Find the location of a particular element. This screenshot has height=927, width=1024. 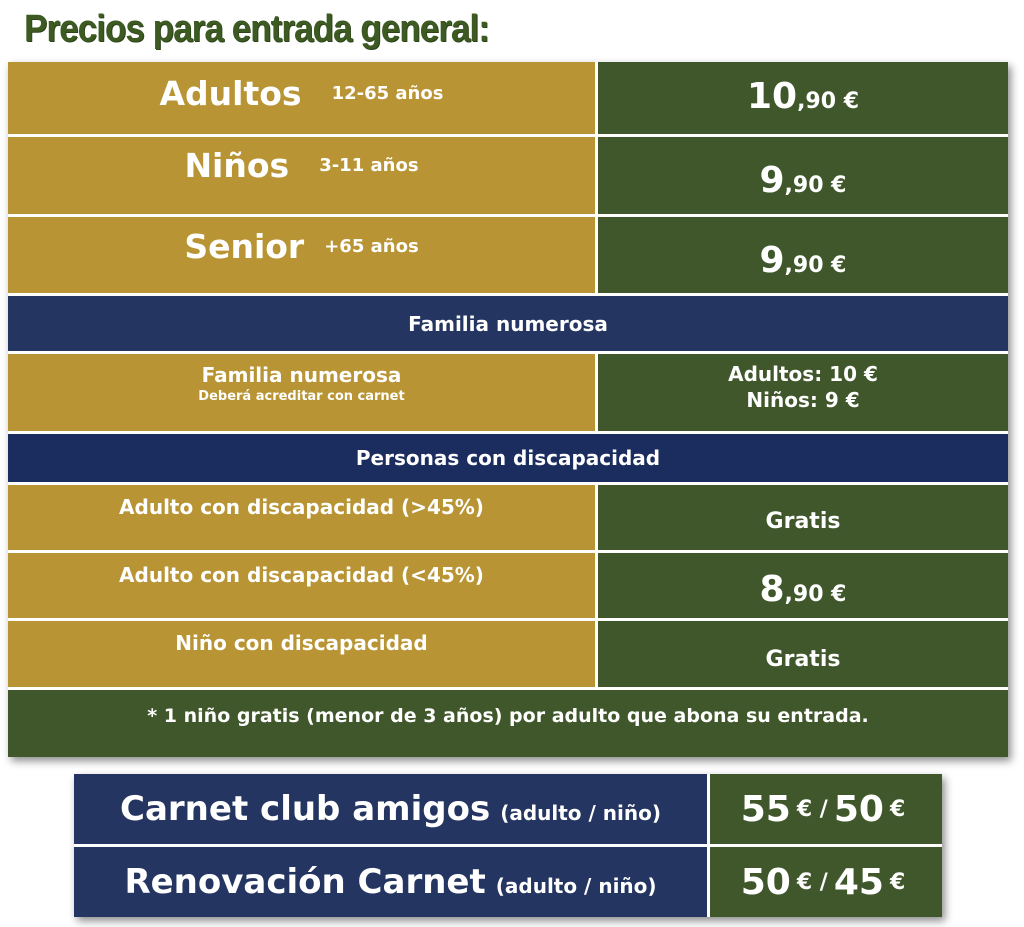

carnet-renovacion-price-cell: 50 € / 45 € is located at coordinates (826, 882).